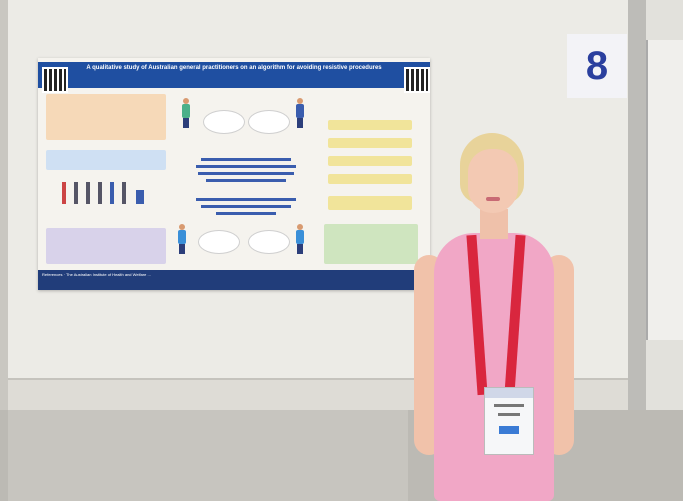 The image size is (683, 501). I want to click on methods-section, so click(106, 246).